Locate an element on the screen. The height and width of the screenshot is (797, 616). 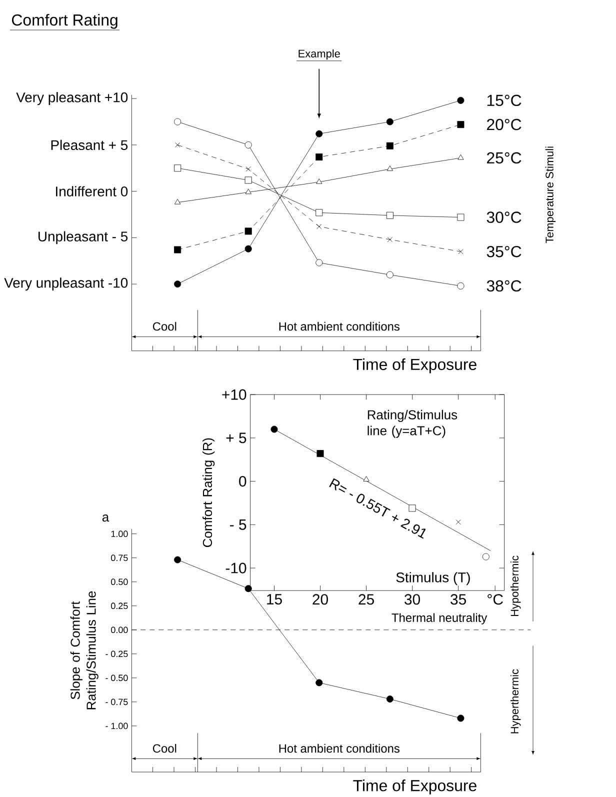
text: Hypothermic is located at coordinates (515, 586).